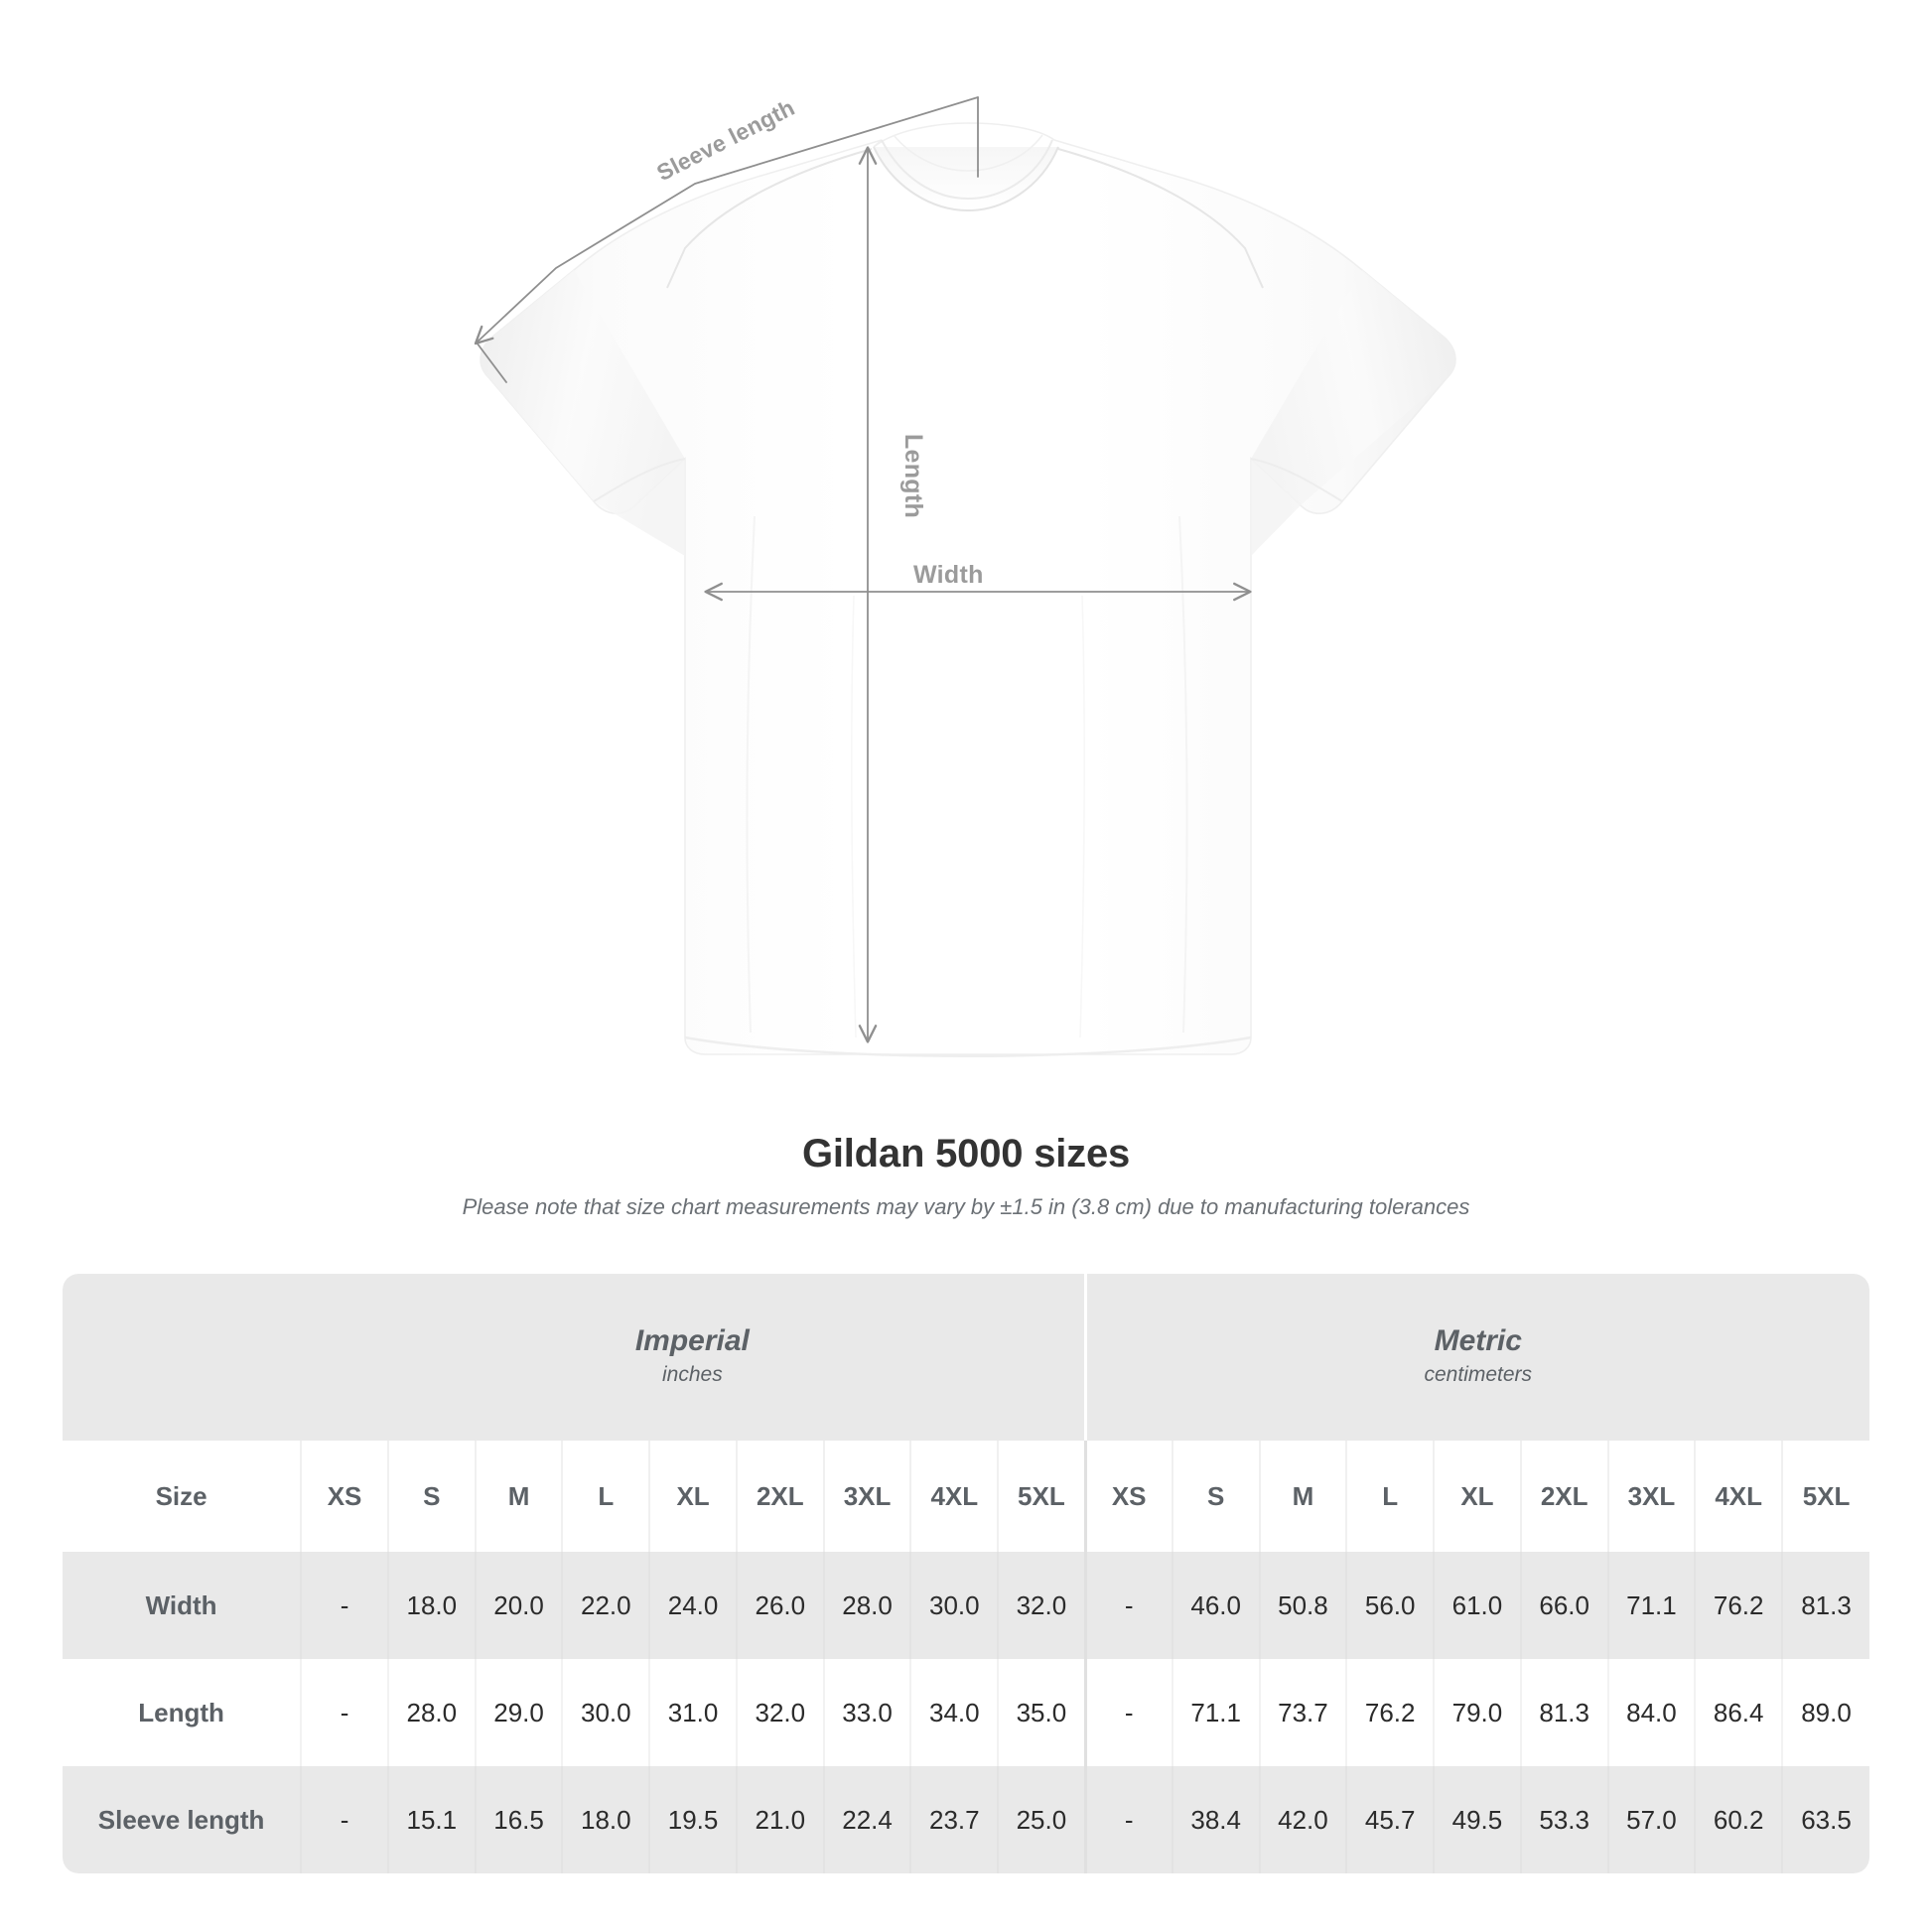 This screenshot has width=1932, height=1932. Describe the element at coordinates (1390, 1496) in the screenshot. I see `size-header-metric-l: L` at that location.